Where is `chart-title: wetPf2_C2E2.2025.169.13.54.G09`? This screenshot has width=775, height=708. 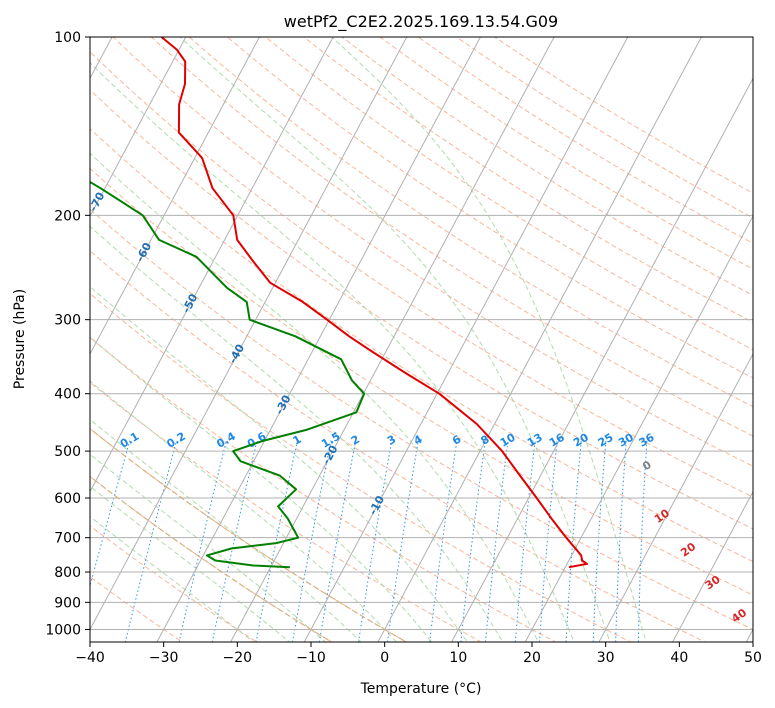
chart-title: wetPf2_C2E2.2025.169.13.54.G09 is located at coordinates (421, 22).